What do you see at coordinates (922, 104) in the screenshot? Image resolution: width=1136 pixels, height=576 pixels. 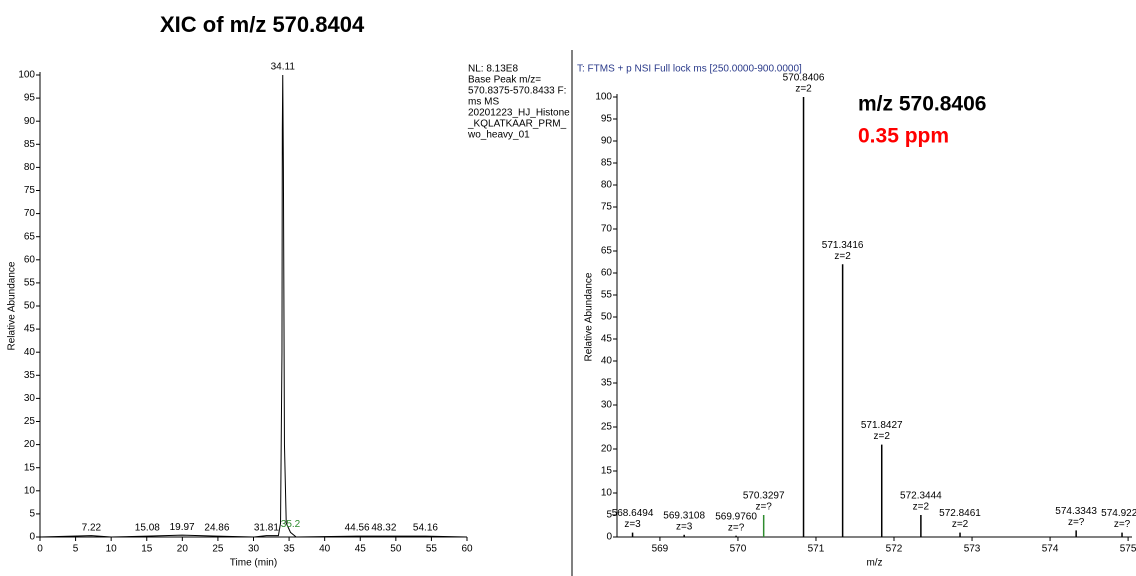 I see `annotation: m/z 570.8406` at bounding box center [922, 104].